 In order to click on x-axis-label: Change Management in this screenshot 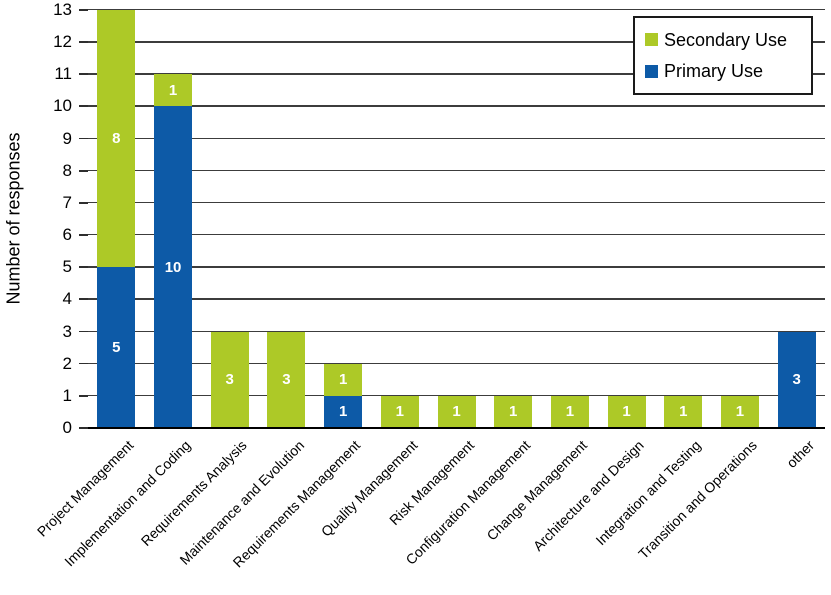, I will do `click(537, 490)`.